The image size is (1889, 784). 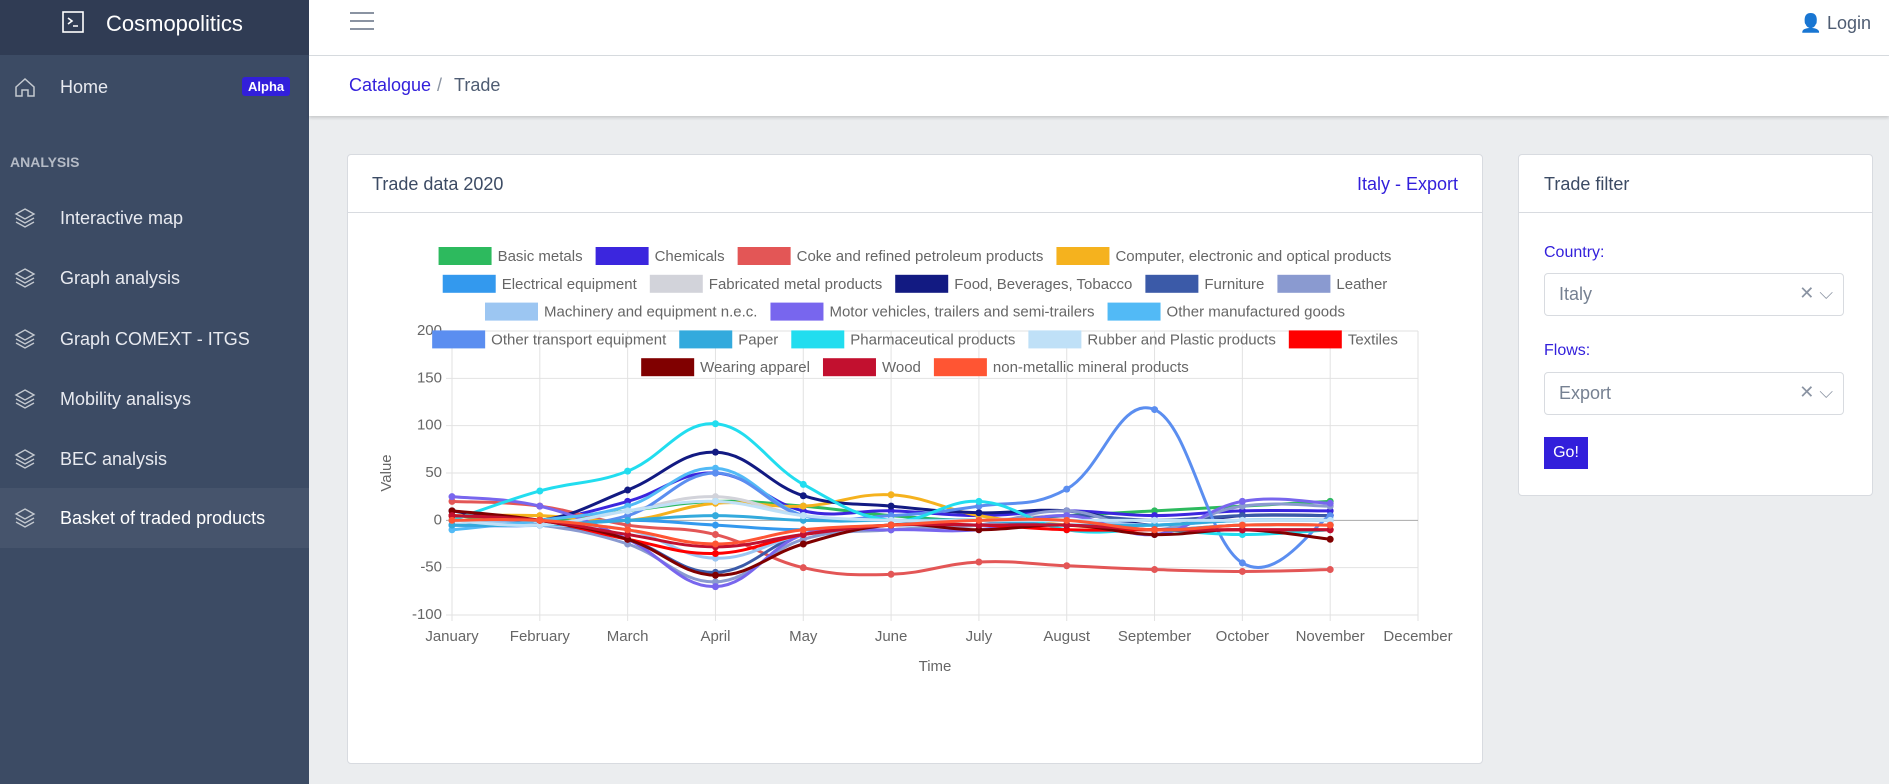 What do you see at coordinates (154, 459) in the screenshot?
I see `nav-item: BEC analysis` at bounding box center [154, 459].